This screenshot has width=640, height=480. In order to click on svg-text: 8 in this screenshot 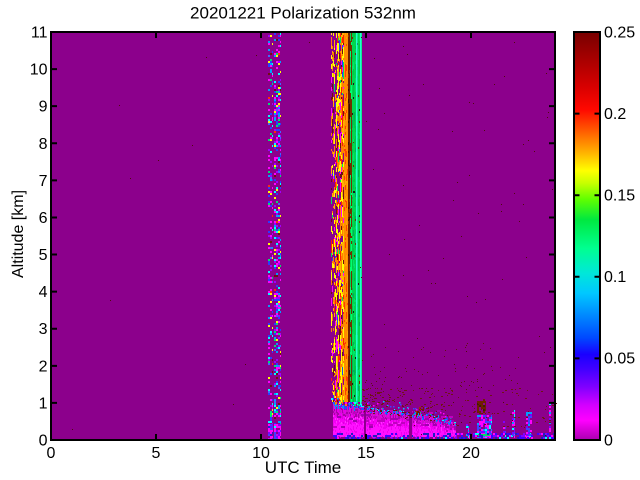, I will do `click(43, 144)`.